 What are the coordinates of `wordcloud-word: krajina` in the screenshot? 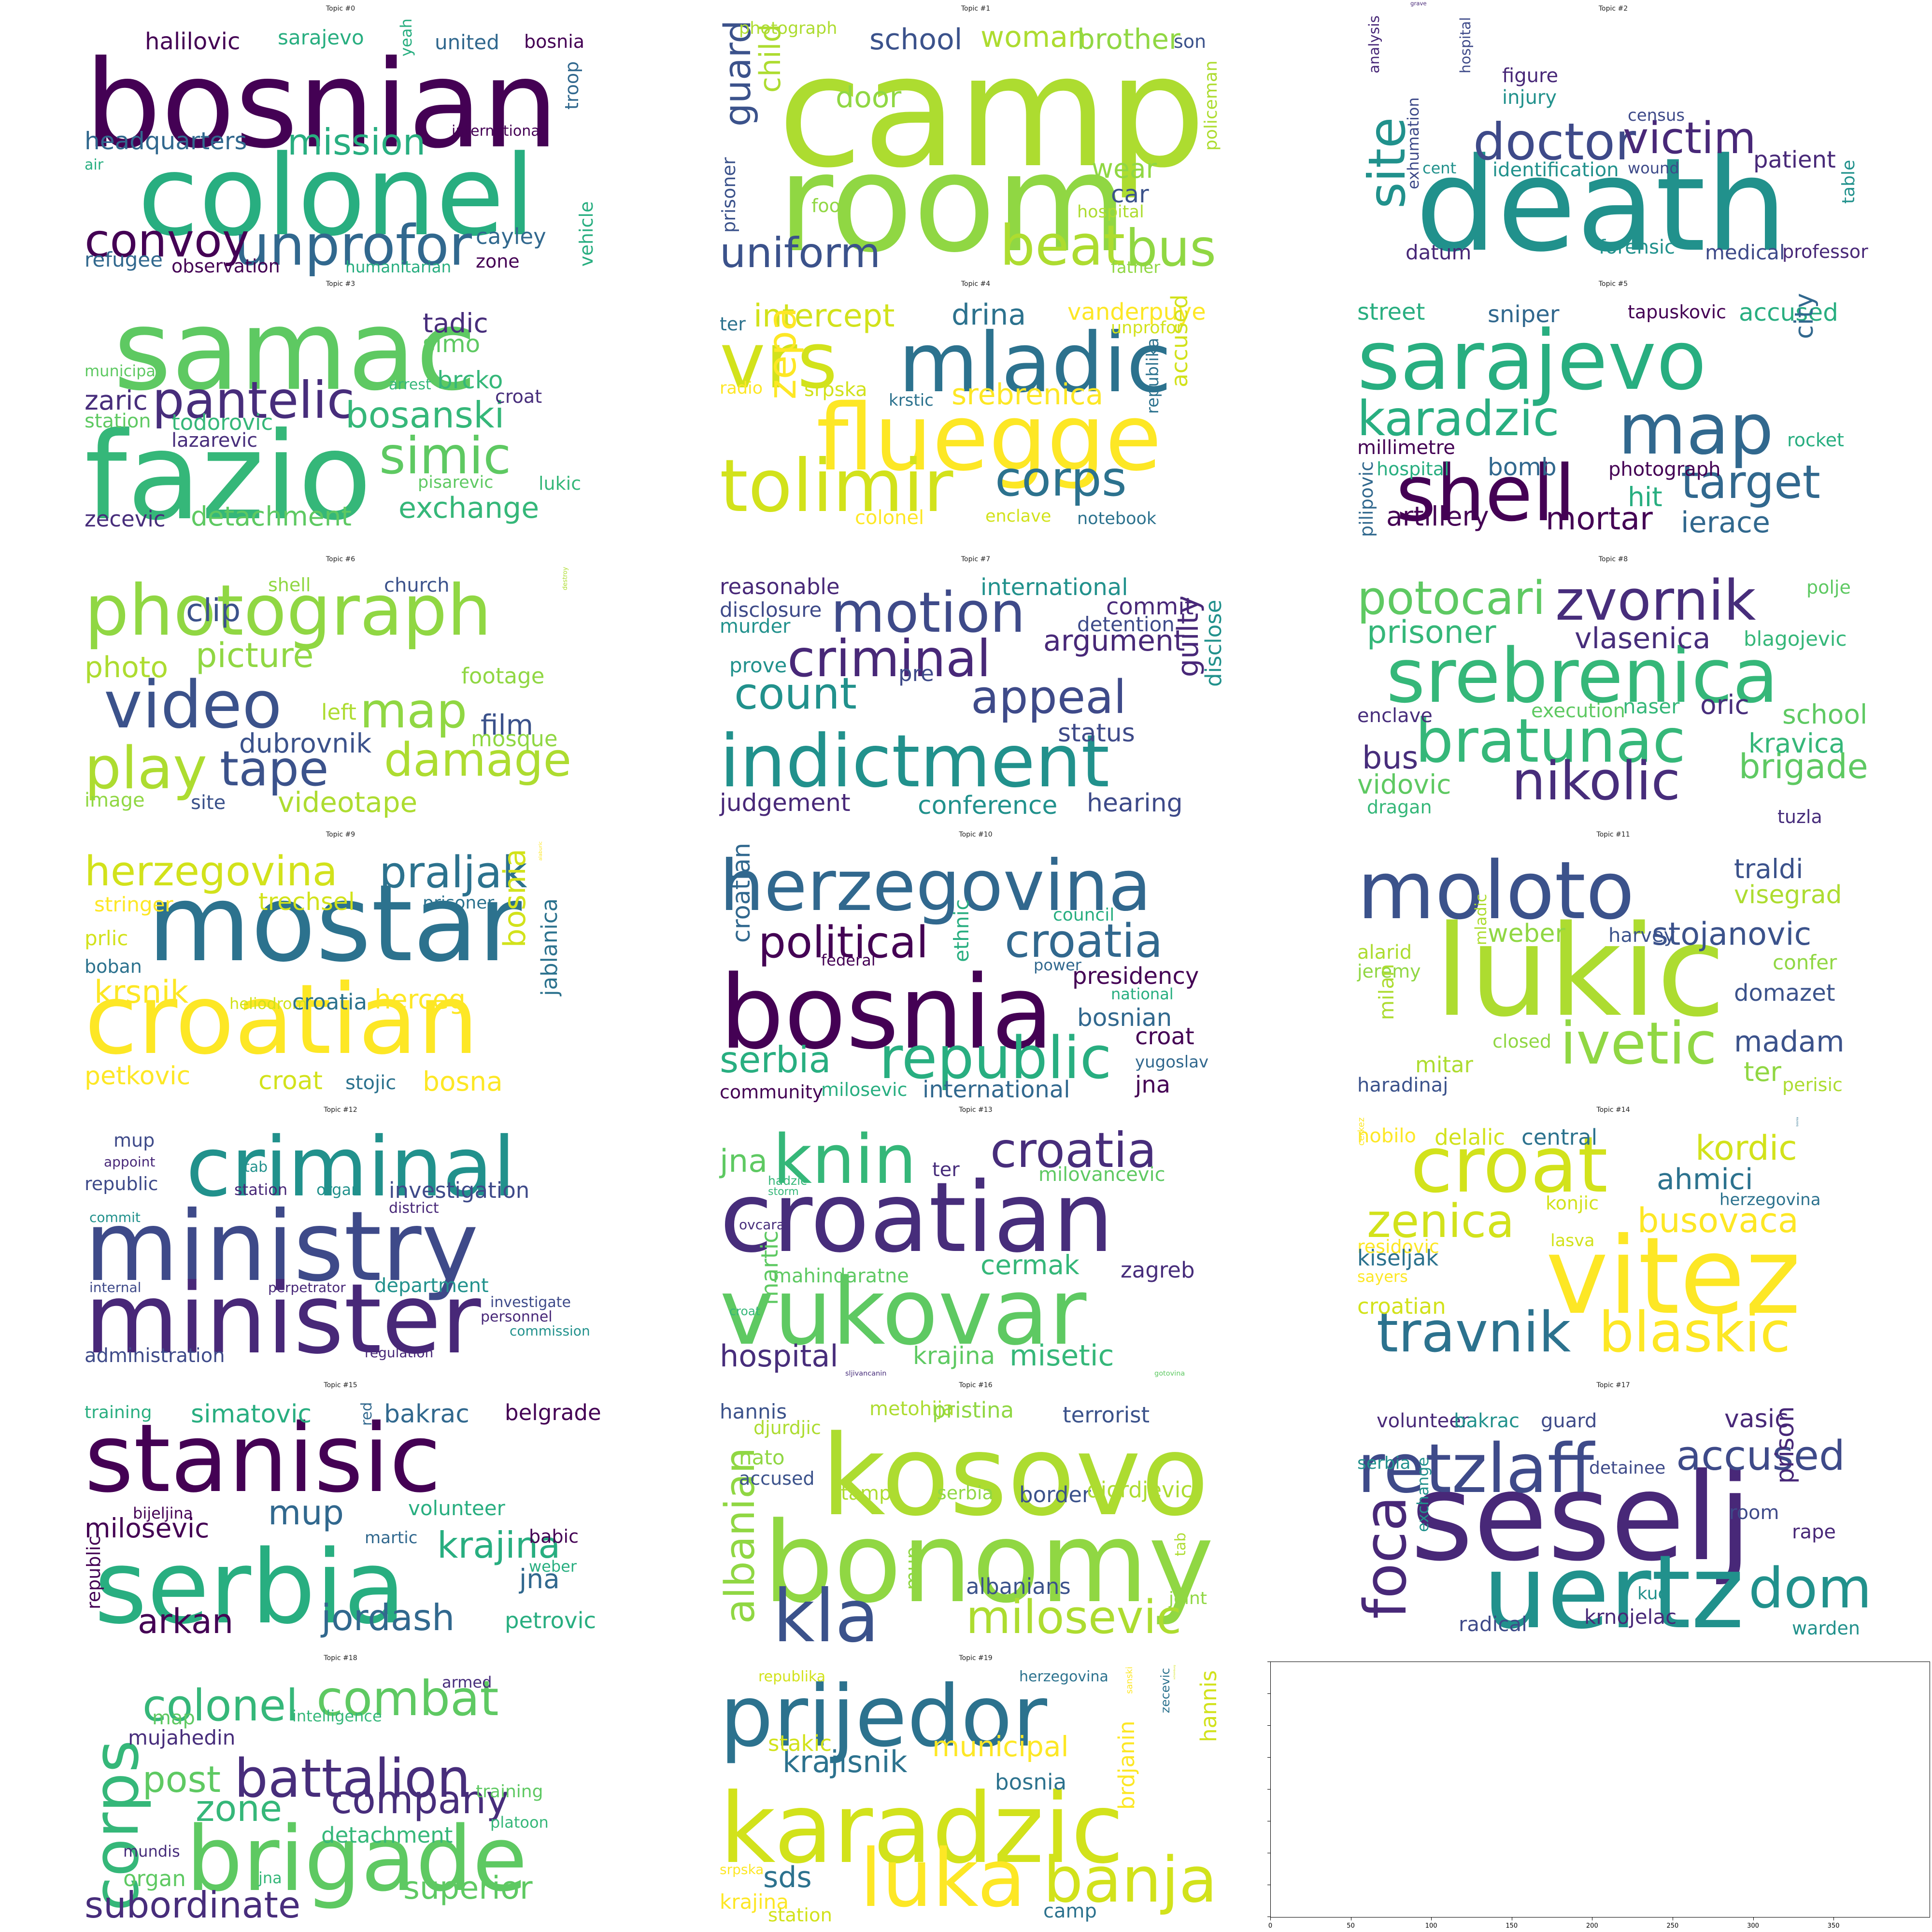 It's located at (754, 1902).